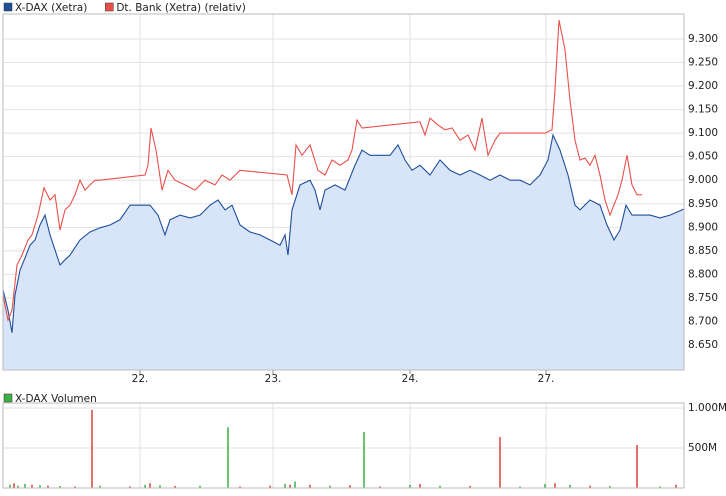  I want to click on y-tick-label: 8.900, so click(703, 227).